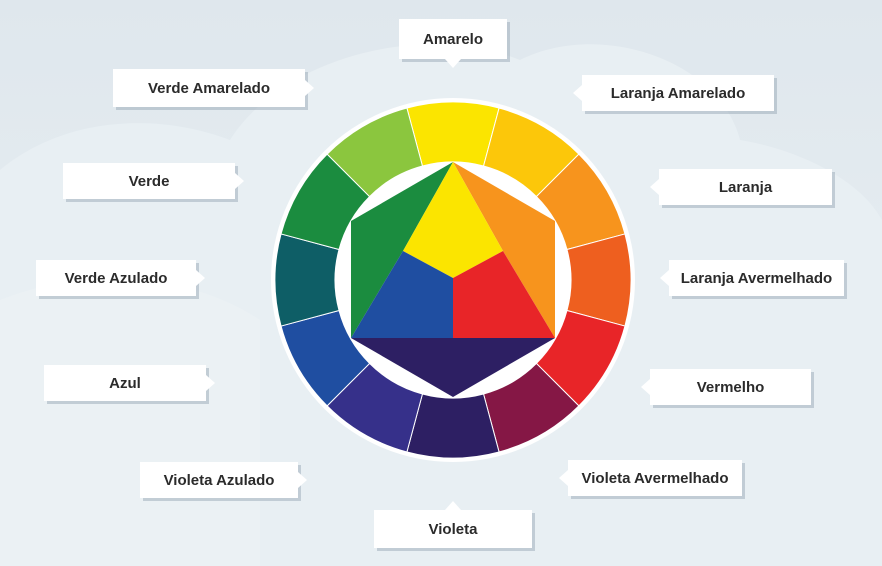 This screenshot has height=566, width=882. What do you see at coordinates (213, 88) in the screenshot?
I see `label-verde-amarelado: Verde Amarelado` at bounding box center [213, 88].